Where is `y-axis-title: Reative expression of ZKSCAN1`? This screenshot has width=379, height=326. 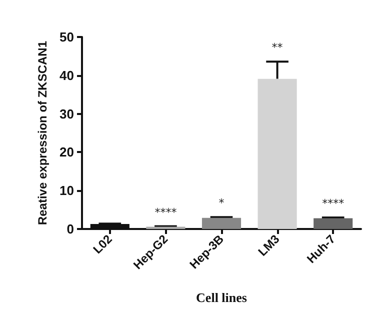 y-axis-title: Reative expression of ZKSCAN1 is located at coordinates (43, 133).